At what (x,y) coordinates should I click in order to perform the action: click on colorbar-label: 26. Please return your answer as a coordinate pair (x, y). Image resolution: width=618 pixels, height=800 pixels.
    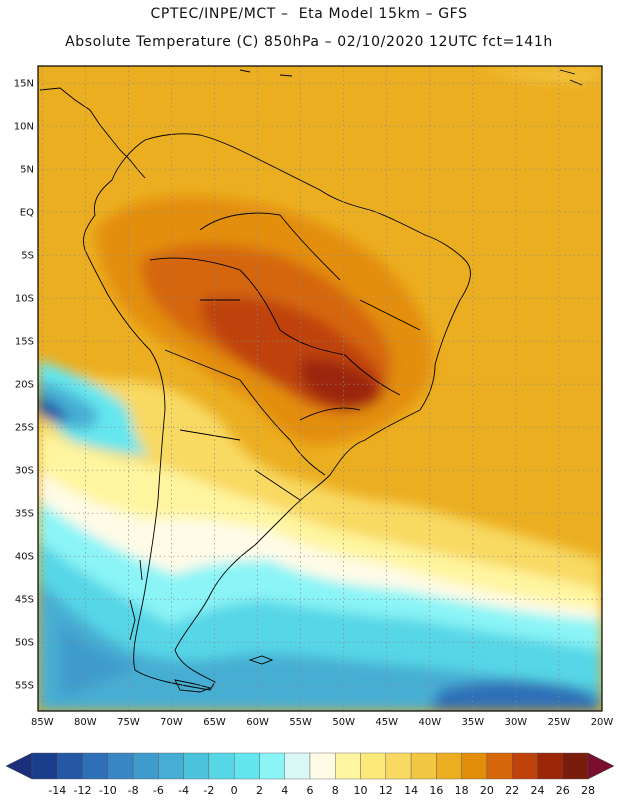
    Looking at the image, I should click on (563, 790).